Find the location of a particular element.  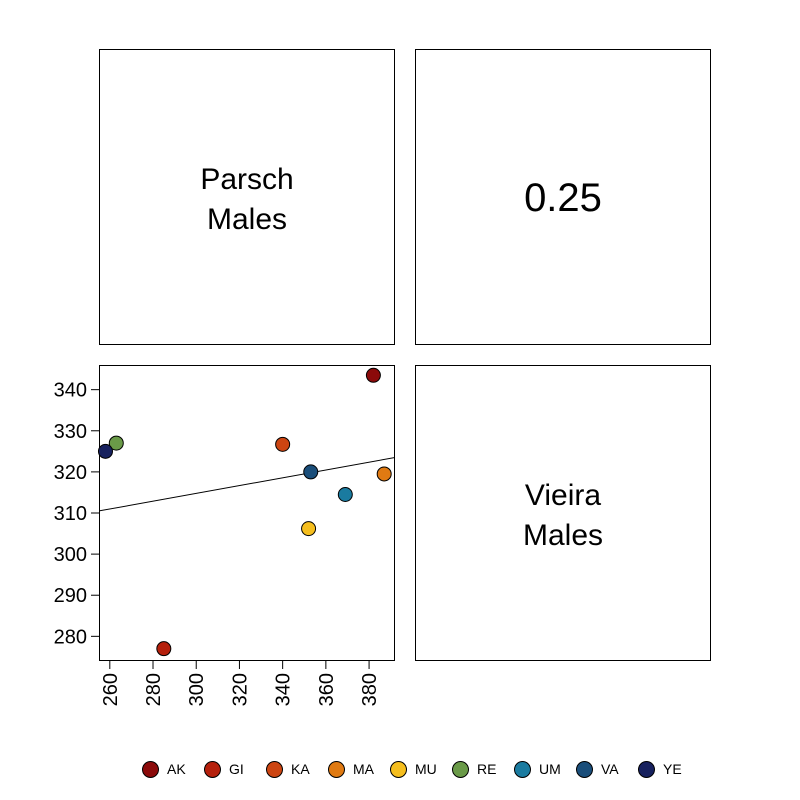

data-point-ak is located at coordinates (373, 375).